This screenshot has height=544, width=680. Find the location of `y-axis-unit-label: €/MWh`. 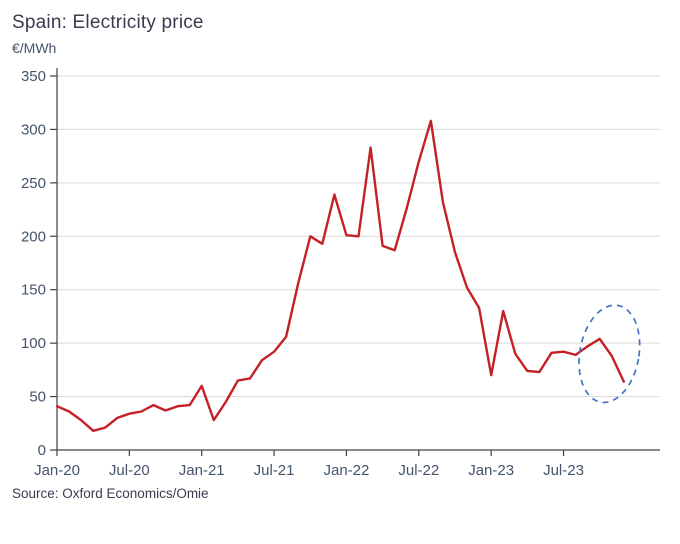

y-axis-unit-label: €/MWh is located at coordinates (34, 48).